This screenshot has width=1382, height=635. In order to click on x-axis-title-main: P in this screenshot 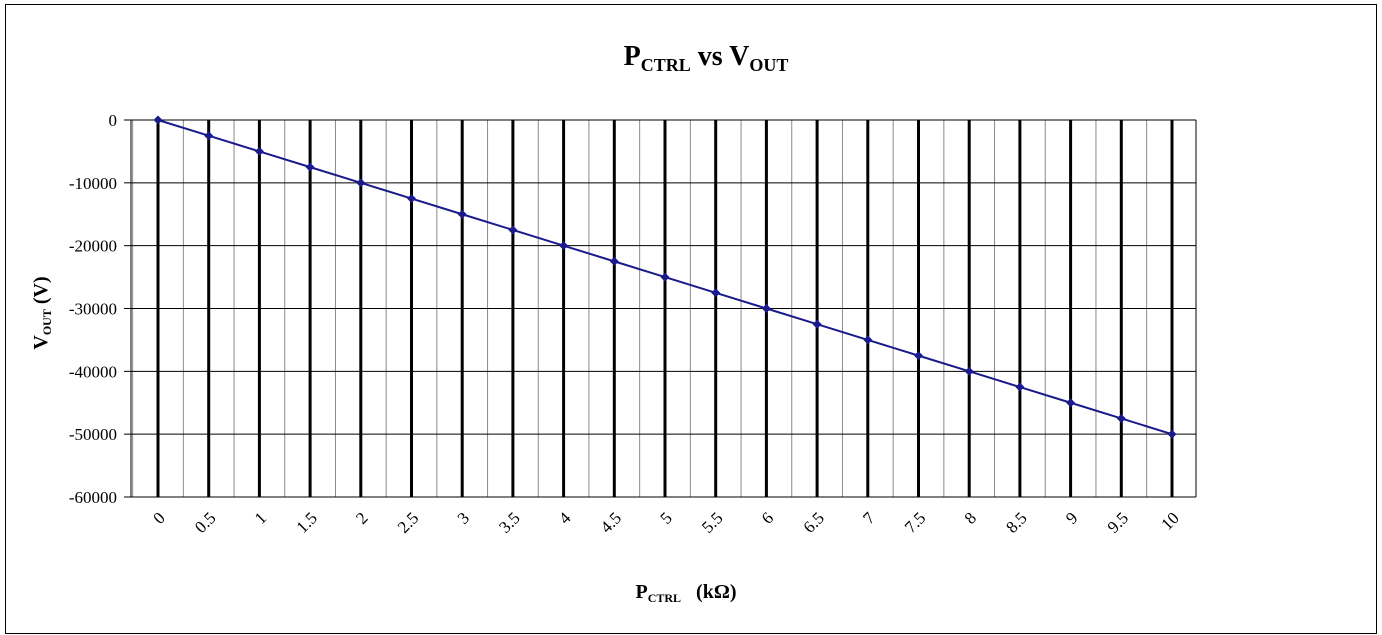, I will do `click(641, 592)`.